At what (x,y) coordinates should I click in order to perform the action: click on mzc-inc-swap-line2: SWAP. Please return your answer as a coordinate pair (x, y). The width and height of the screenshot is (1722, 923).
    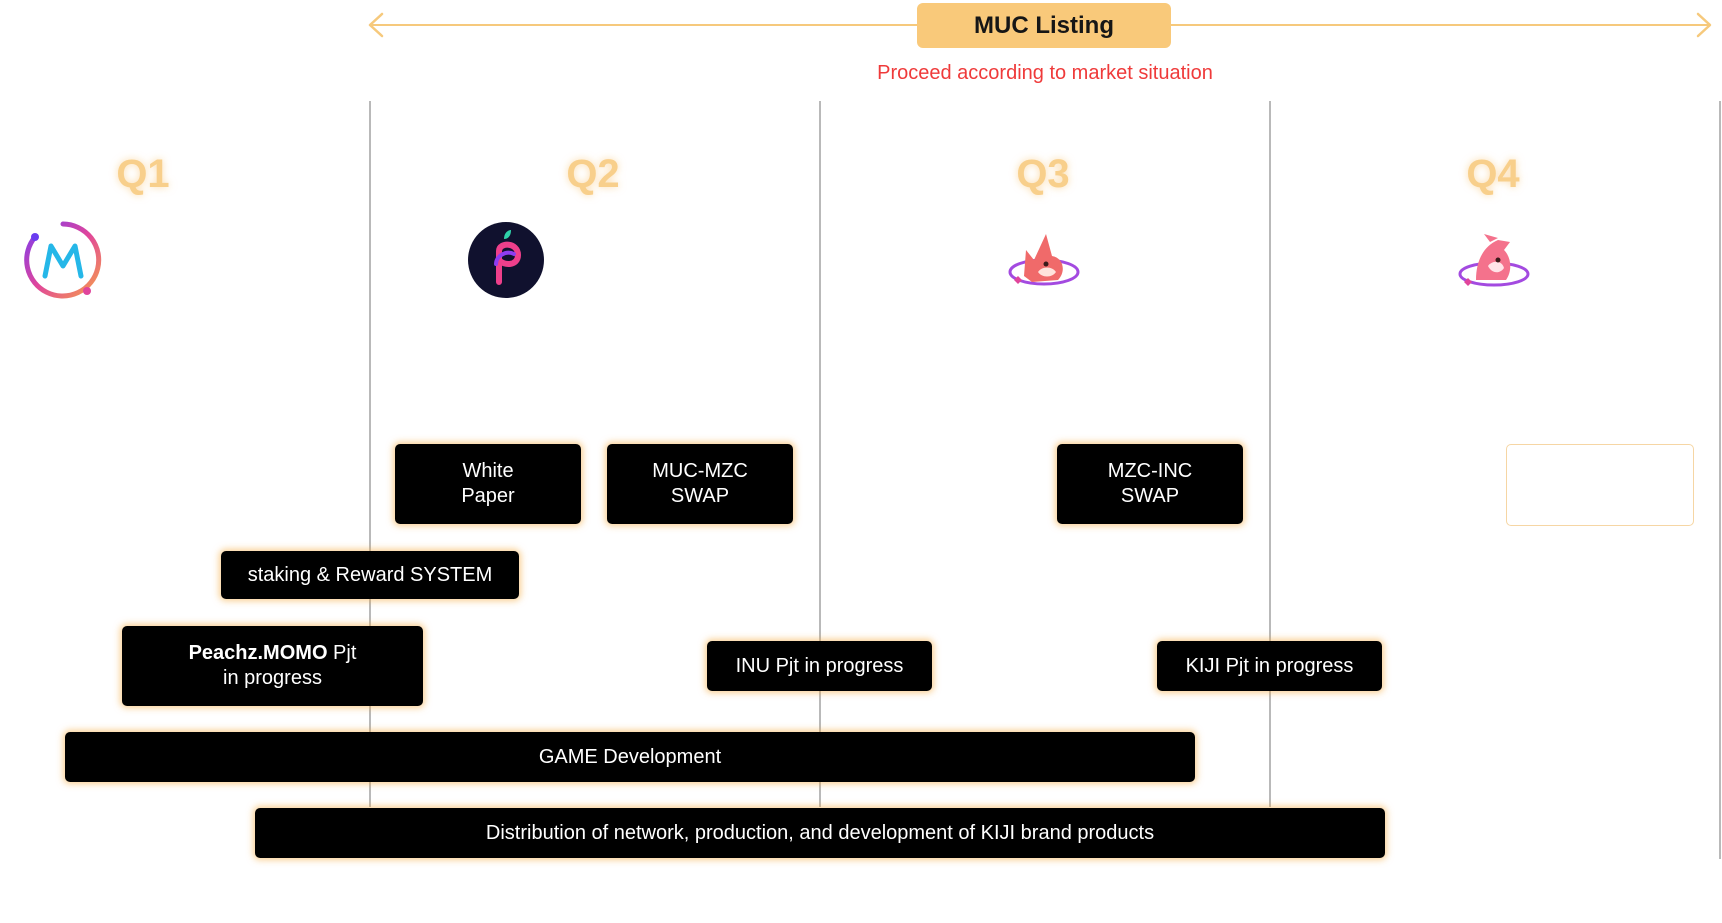
    Looking at the image, I should click on (1150, 496).